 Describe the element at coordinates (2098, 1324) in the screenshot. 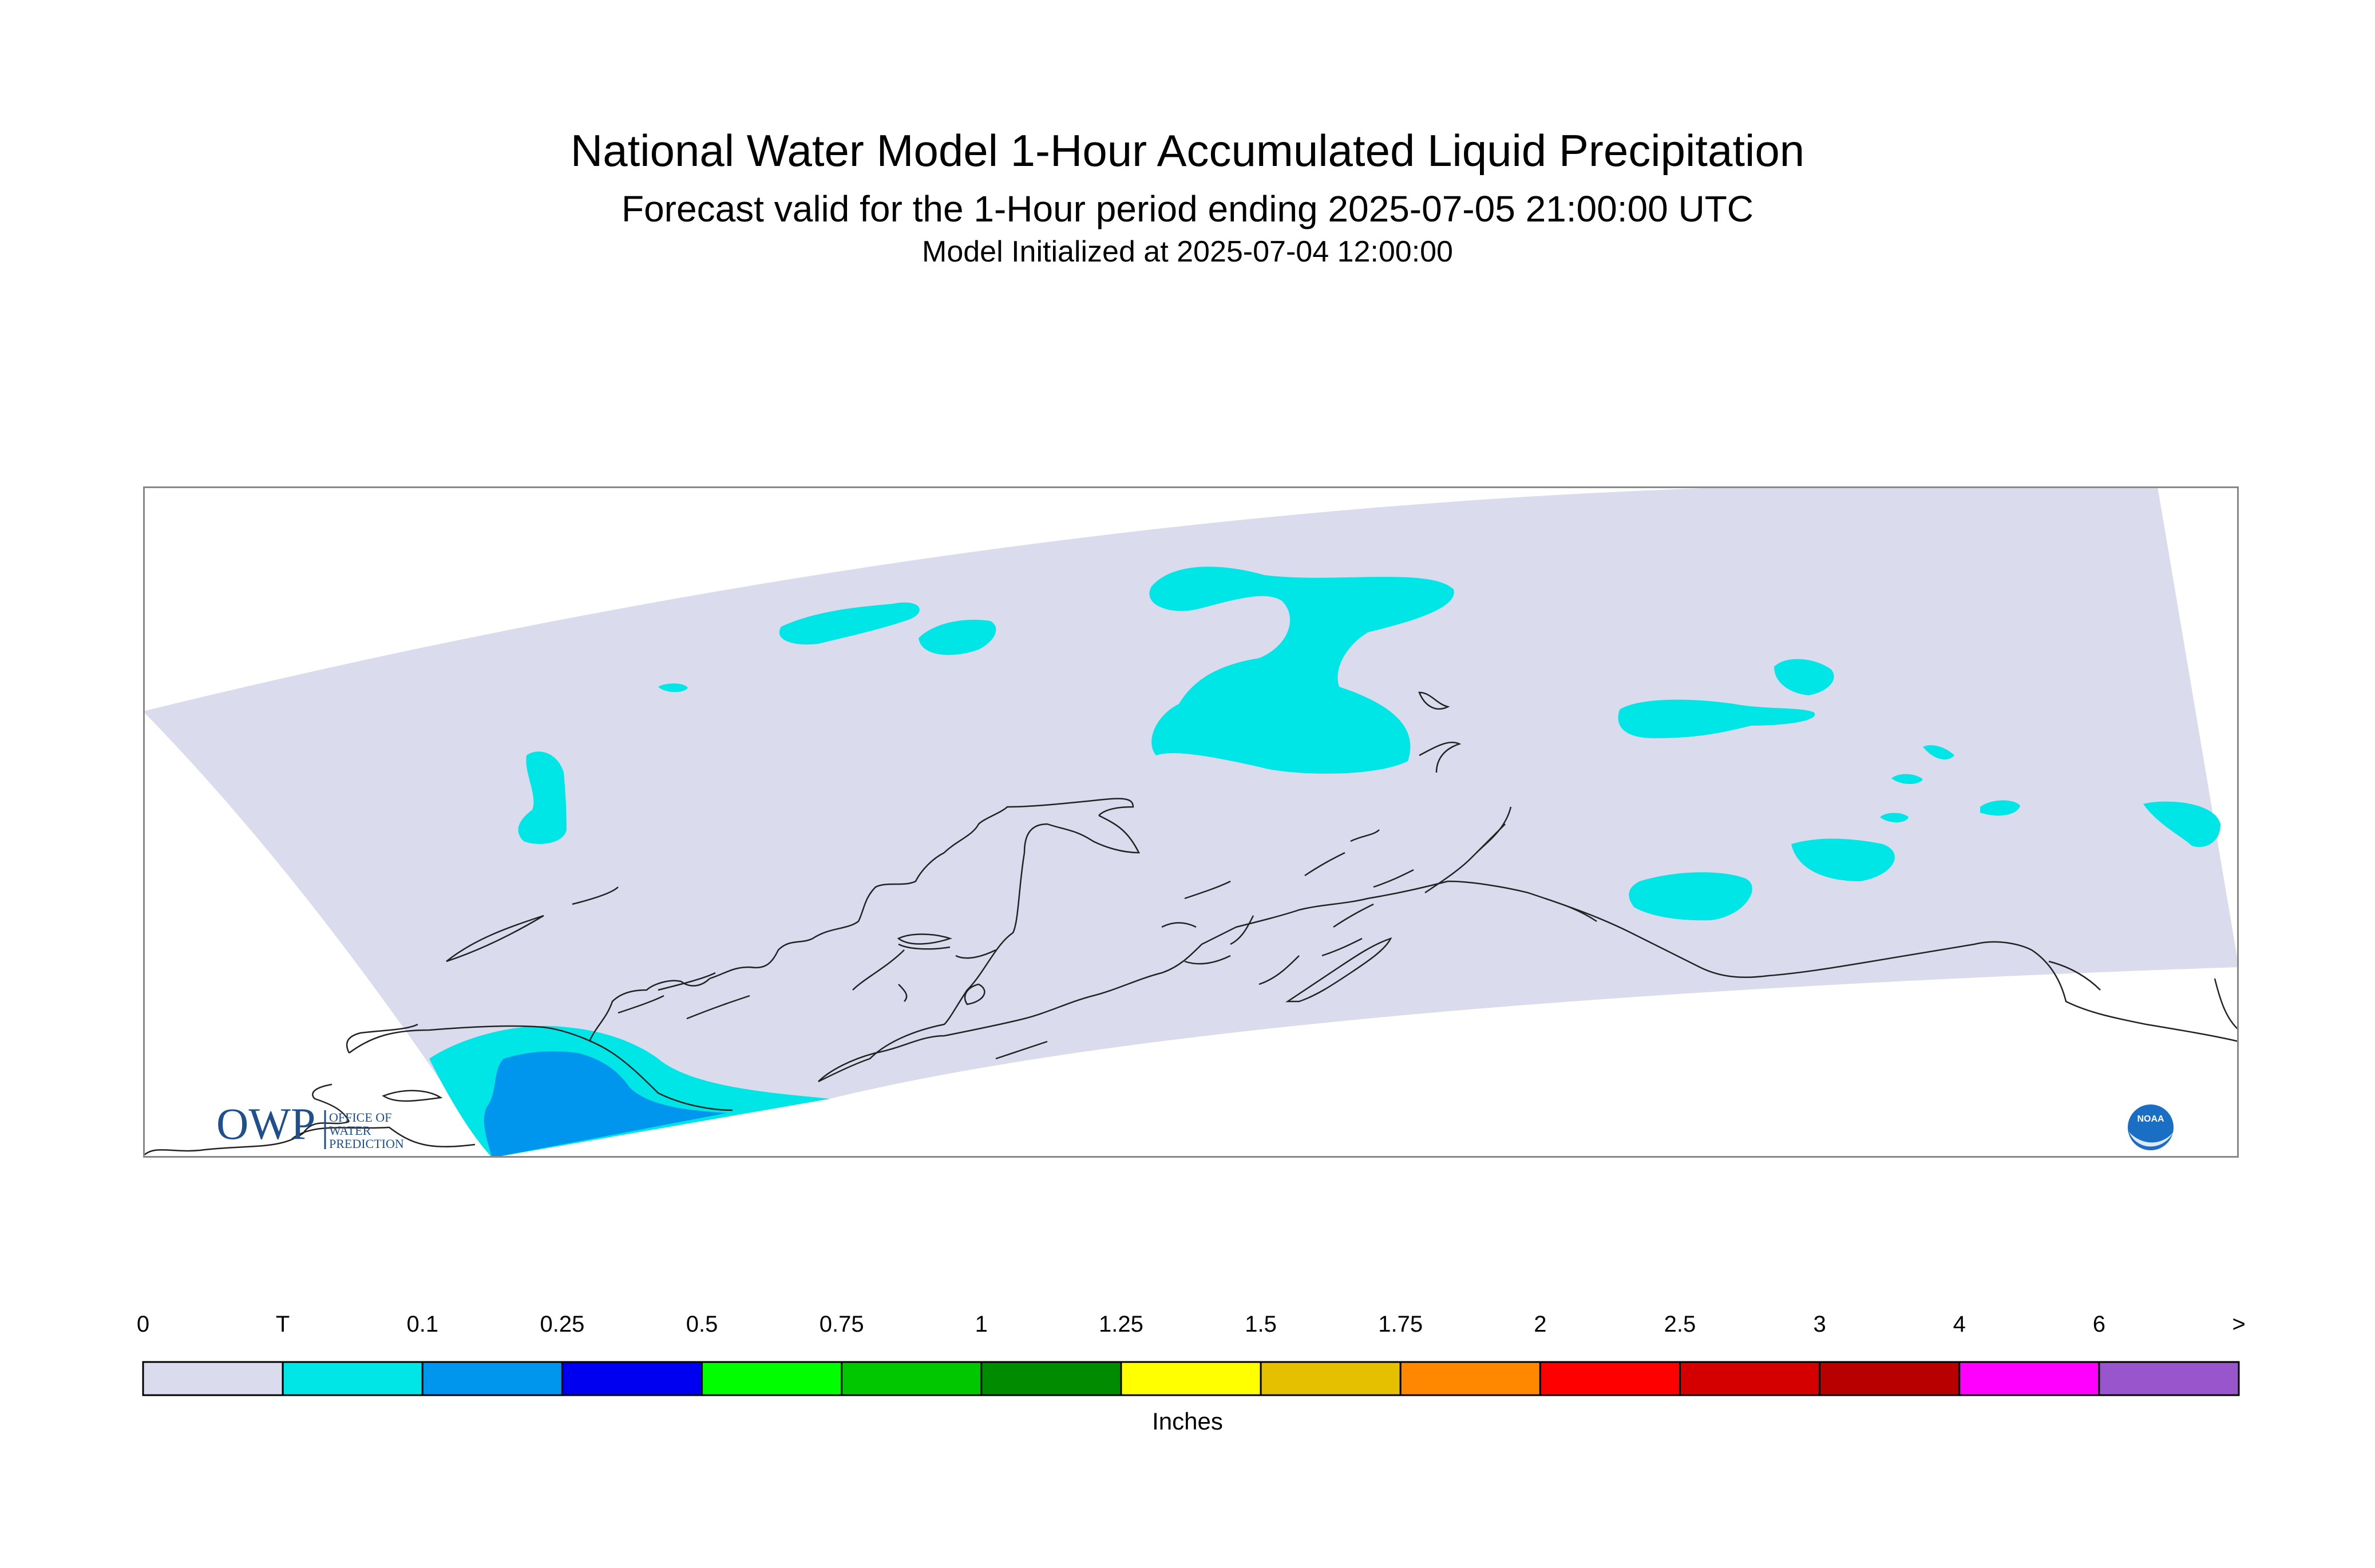

I see `legend-tick-label: 6` at that location.